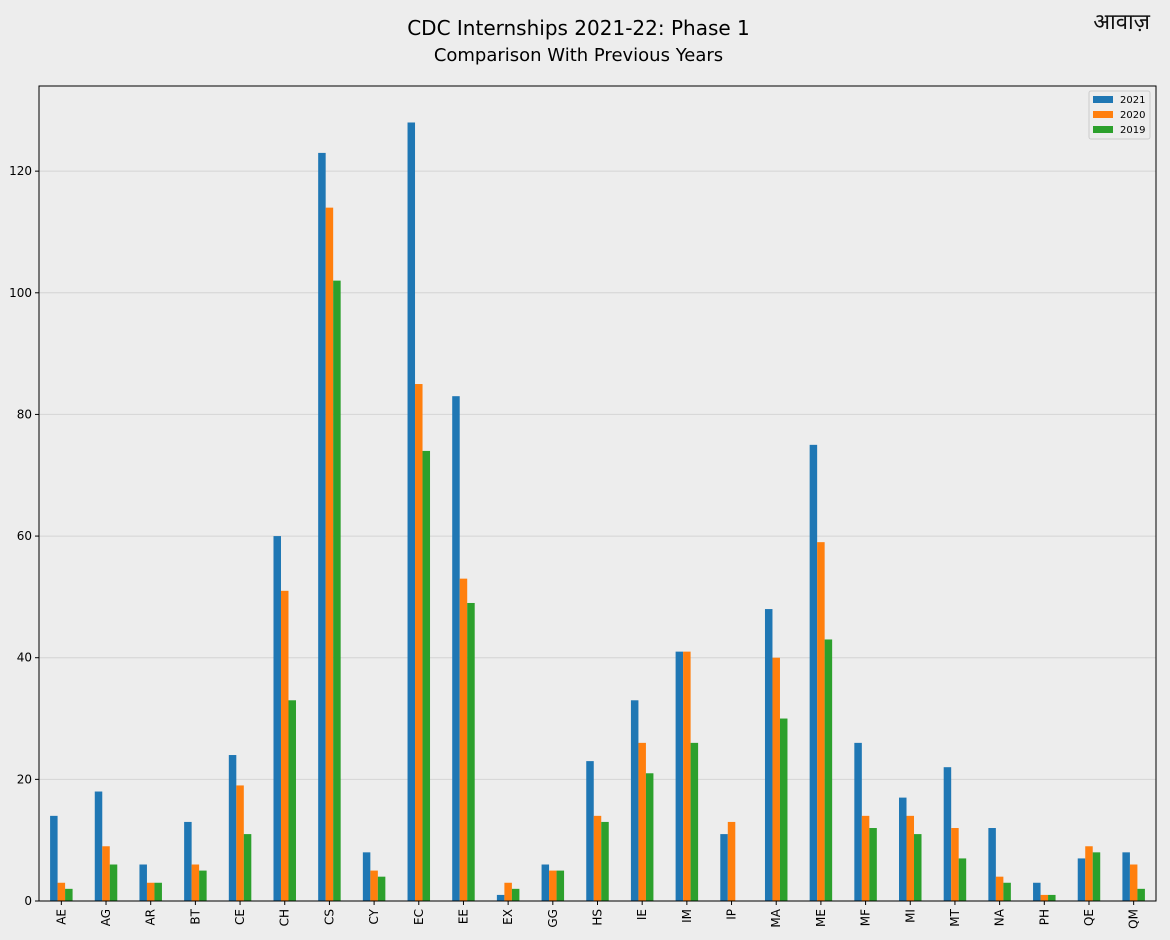  Describe the element at coordinates (151, 917) in the screenshot. I see `x-tick-label: AR` at that location.